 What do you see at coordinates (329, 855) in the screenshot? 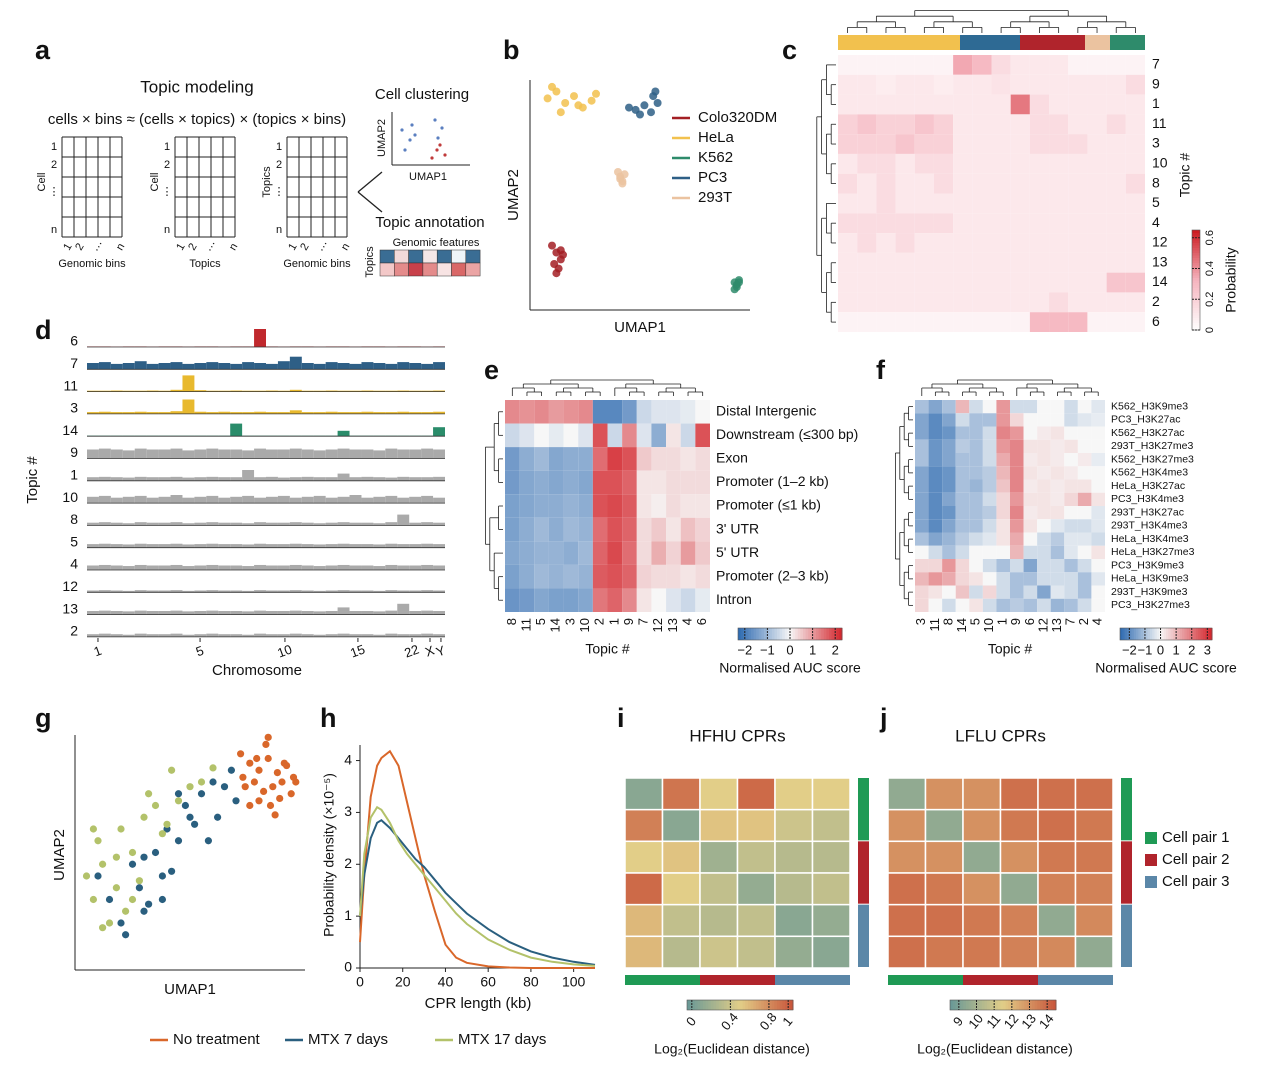
I see `y-axis-label: Probability density (×10⁻⁵)` at bounding box center [329, 855].